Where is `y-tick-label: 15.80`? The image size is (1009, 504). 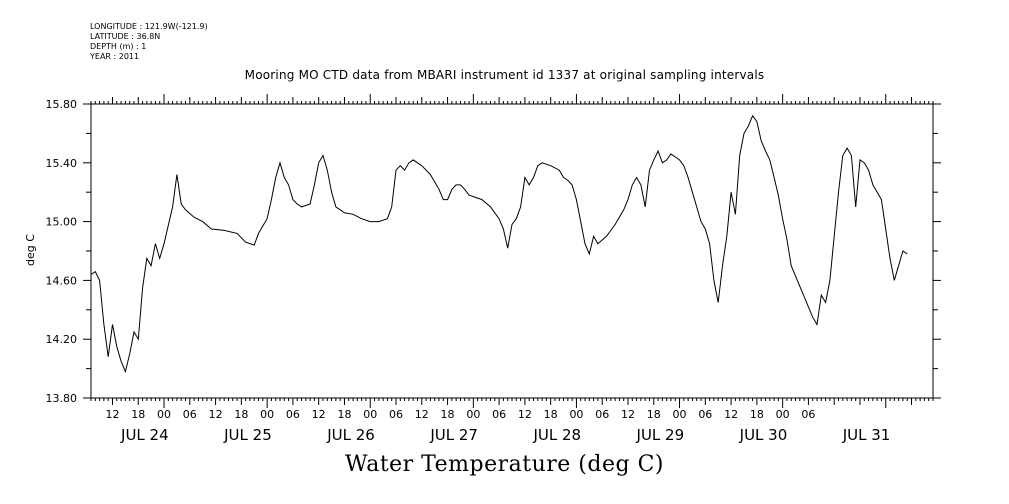 y-tick-label: 15.80 is located at coordinates (62, 104).